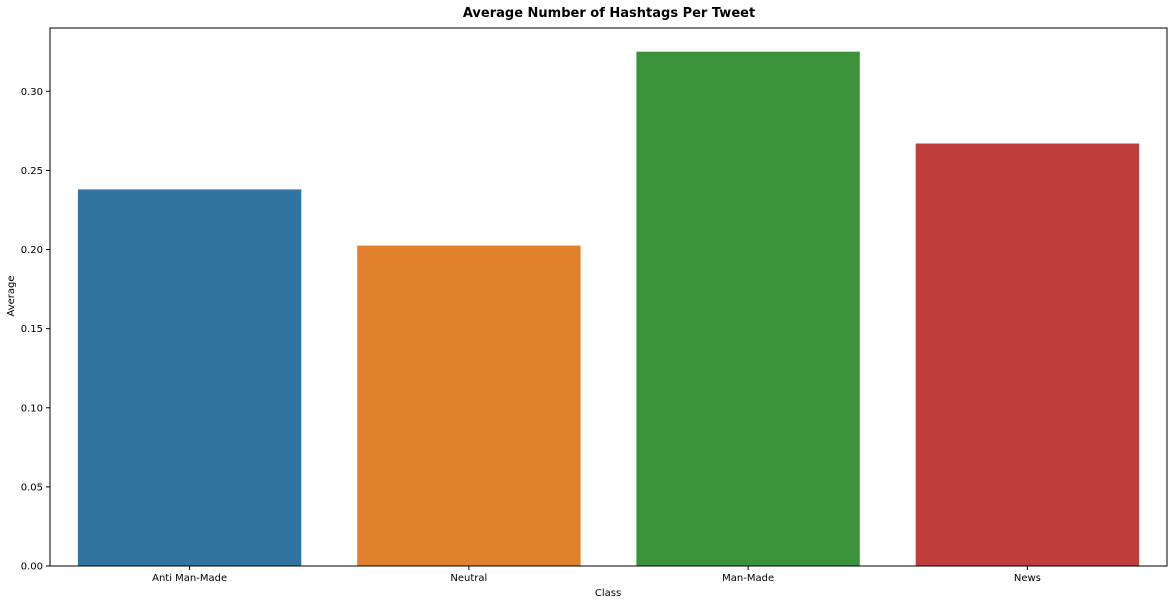  I want to click on x-tick-label: Man-Made, so click(748, 578).